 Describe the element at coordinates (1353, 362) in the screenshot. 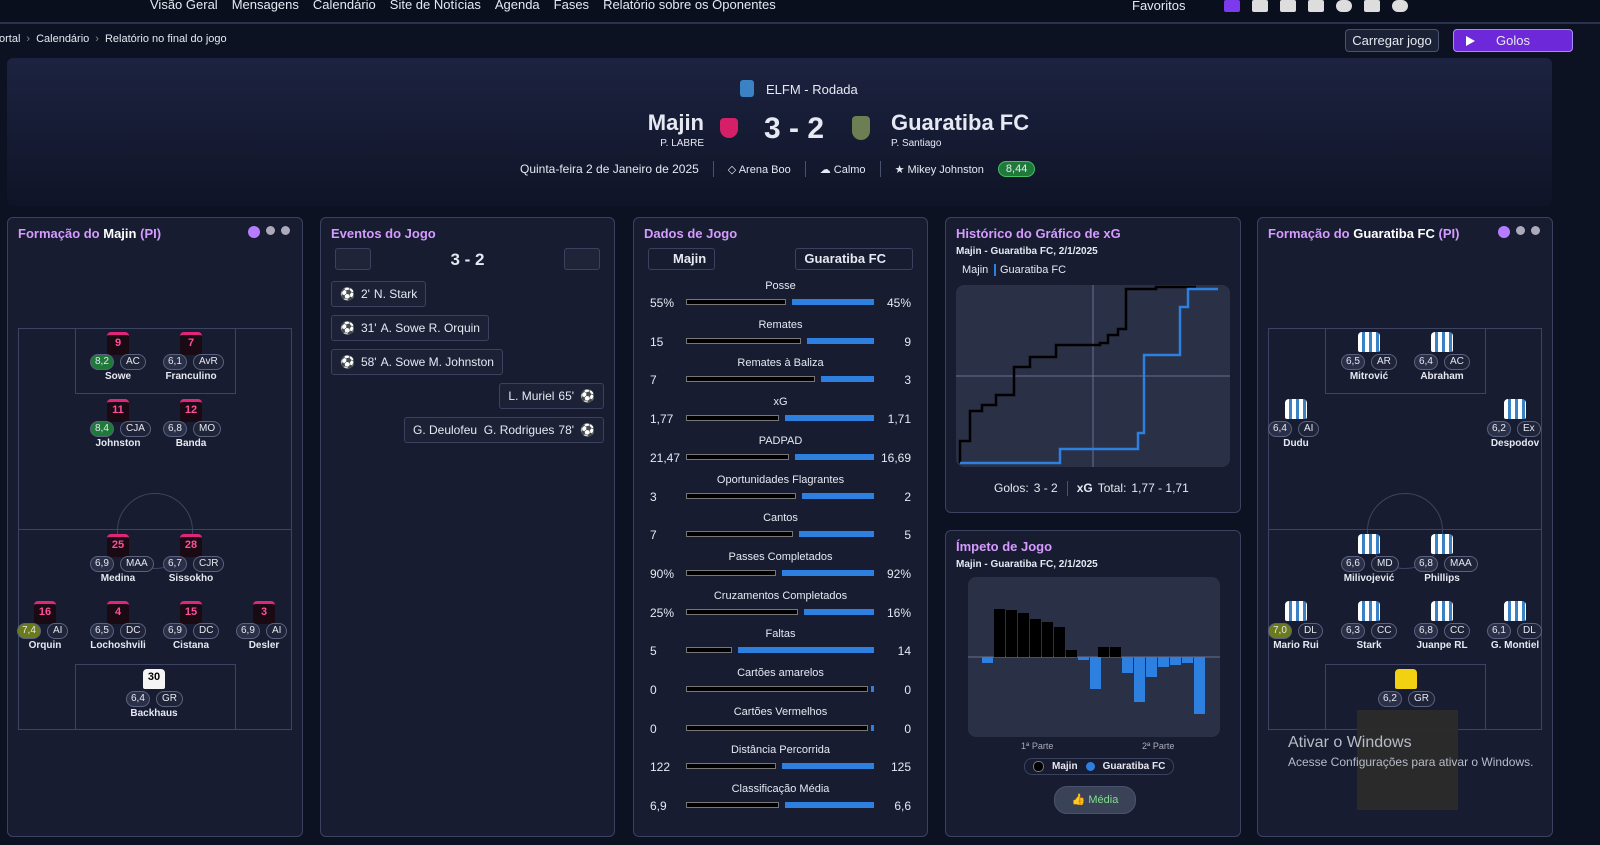

I see `rating: 6,5` at that location.